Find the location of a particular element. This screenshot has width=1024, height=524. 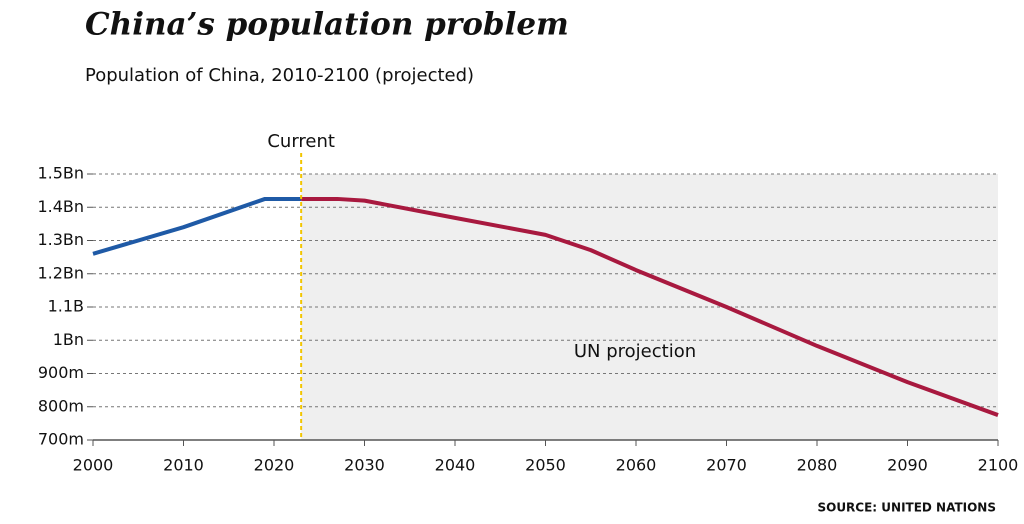

x-tick-label: 2100 is located at coordinates (998, 465).